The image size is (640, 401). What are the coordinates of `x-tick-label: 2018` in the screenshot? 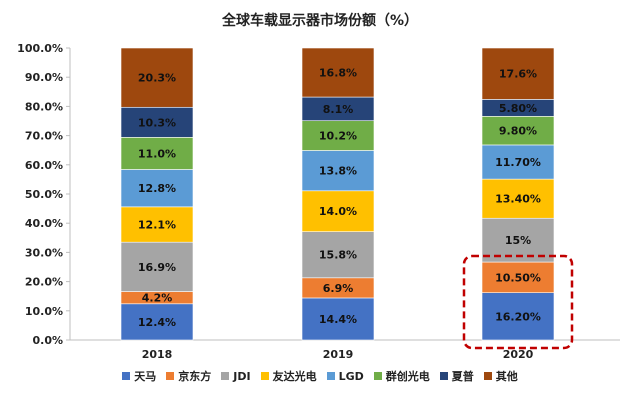 It's located at (157, 354).